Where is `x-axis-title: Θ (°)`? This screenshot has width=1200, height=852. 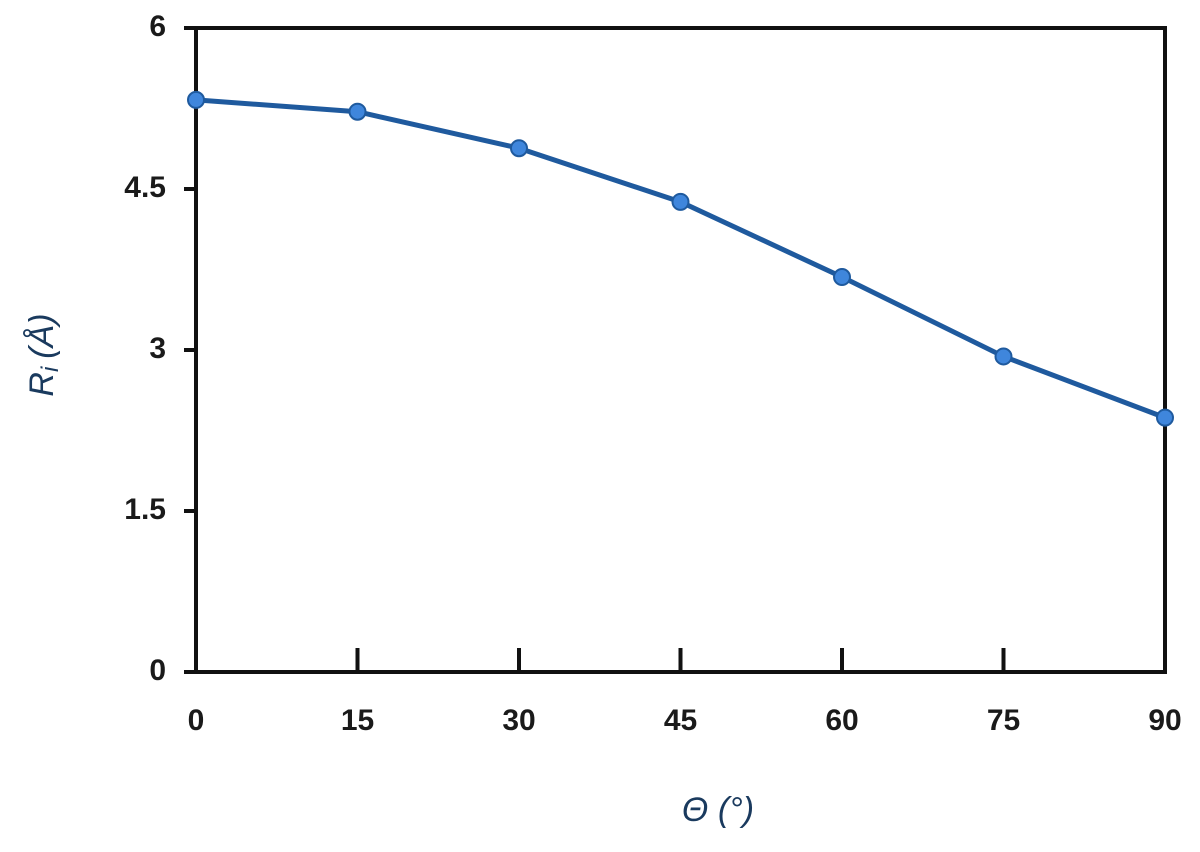 x-axis-title: Θ (°) is located at coordinates (718, 810).